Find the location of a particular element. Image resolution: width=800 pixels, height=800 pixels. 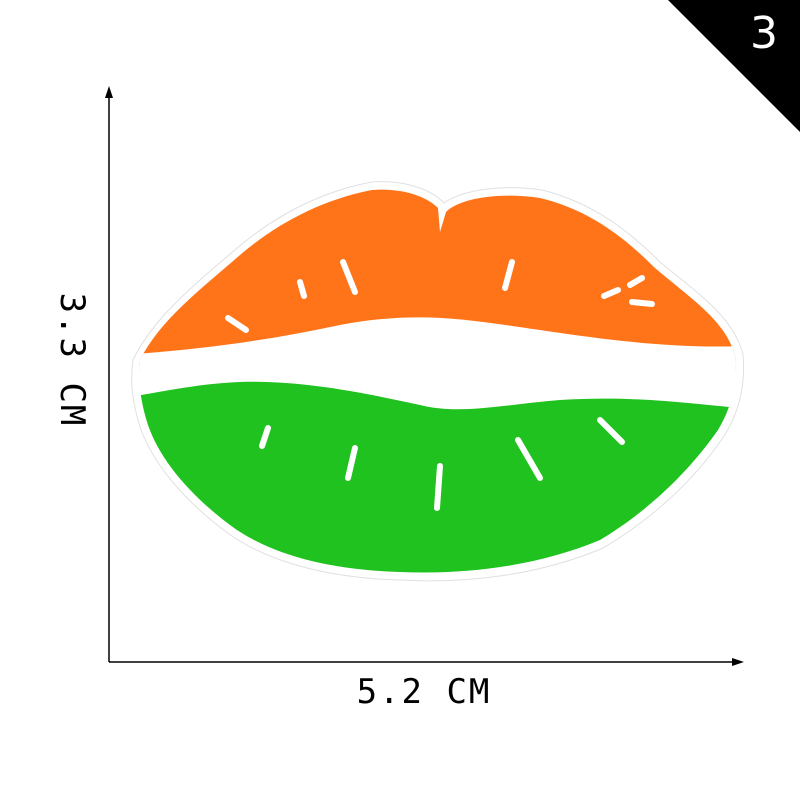

width-label: 5.2 CM is located at coordinates (424, 692).